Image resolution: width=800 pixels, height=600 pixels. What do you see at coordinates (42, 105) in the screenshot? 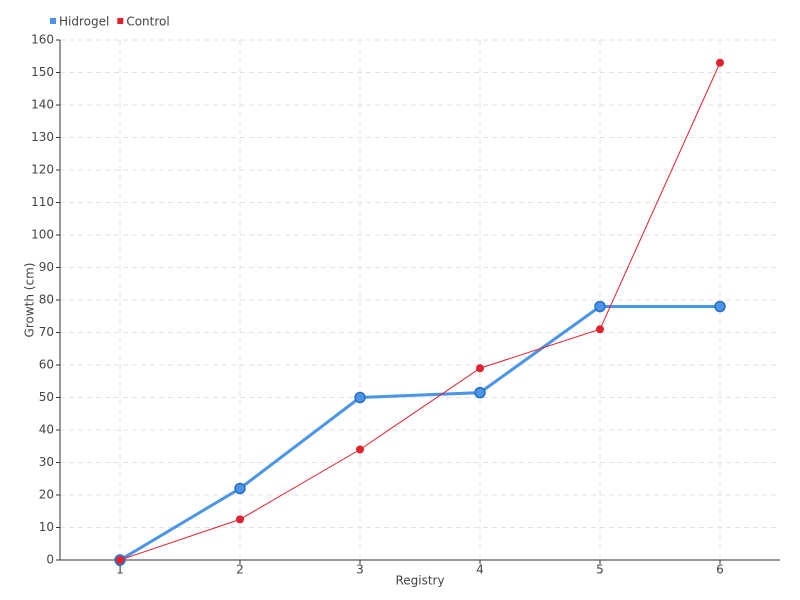
I see `y-tick-label: 140` at bounding box center [42, 105].